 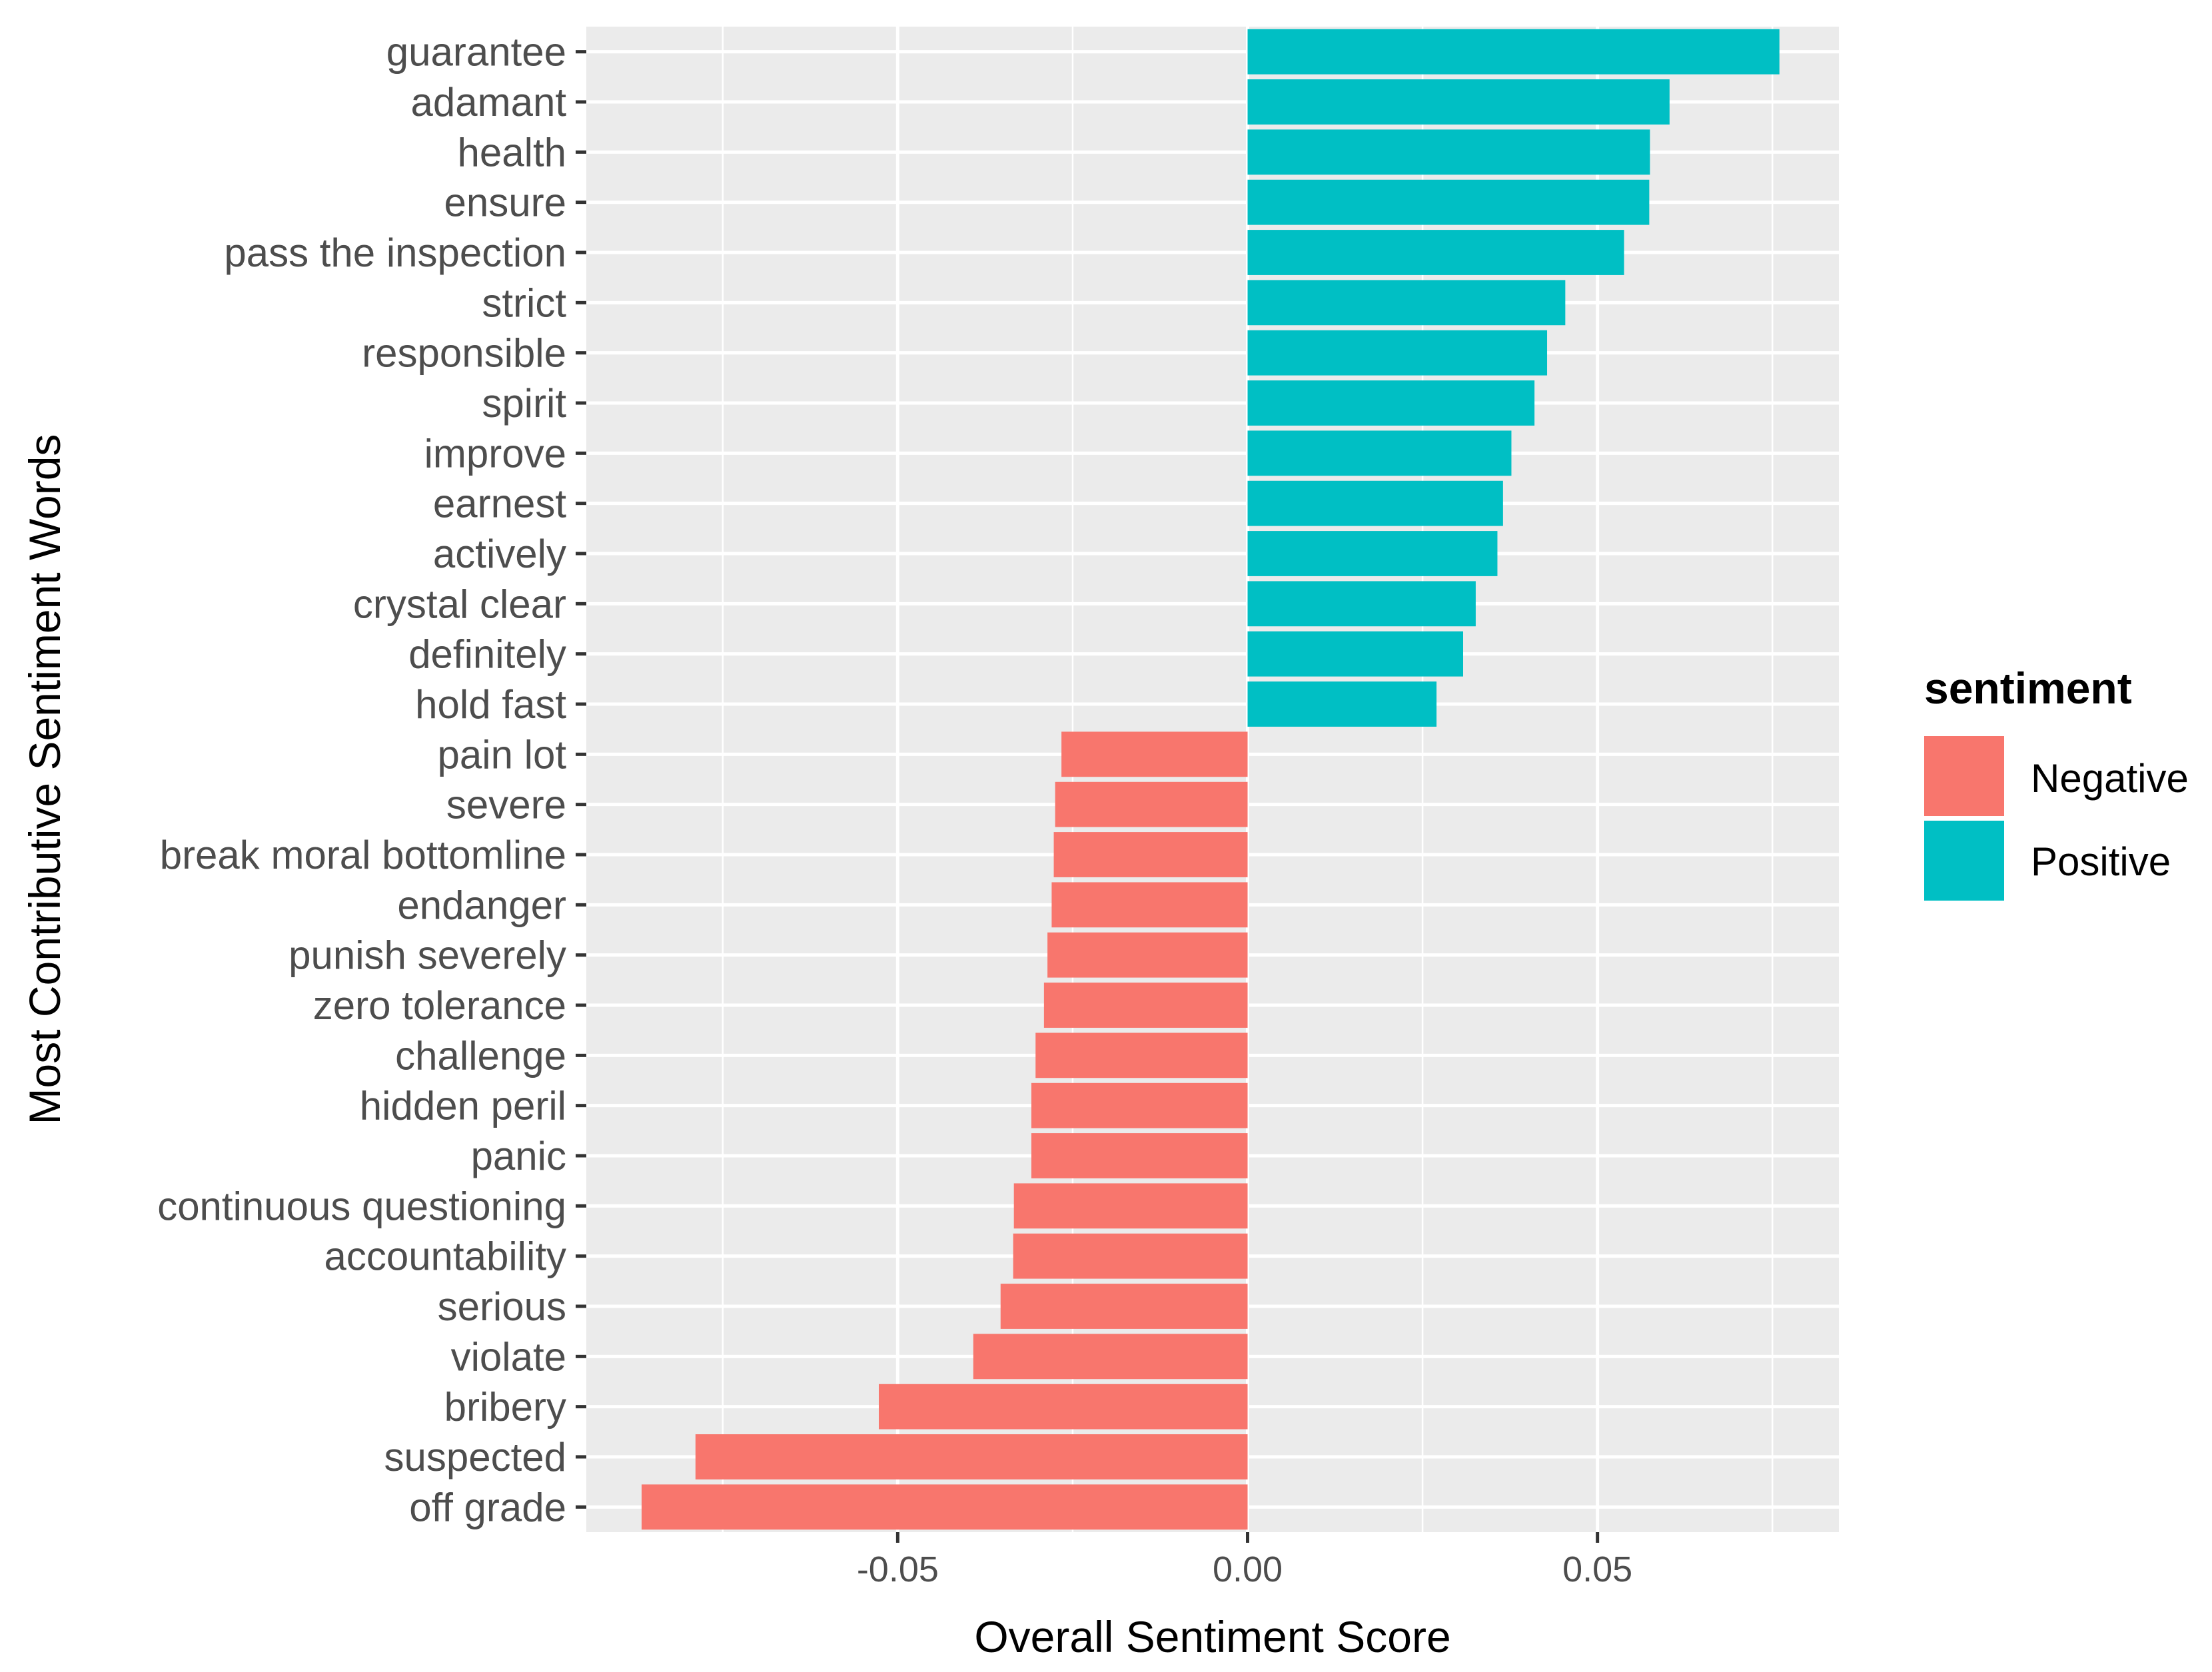 I want to click on y-tick-label: actively, so click(x=499, y=554).